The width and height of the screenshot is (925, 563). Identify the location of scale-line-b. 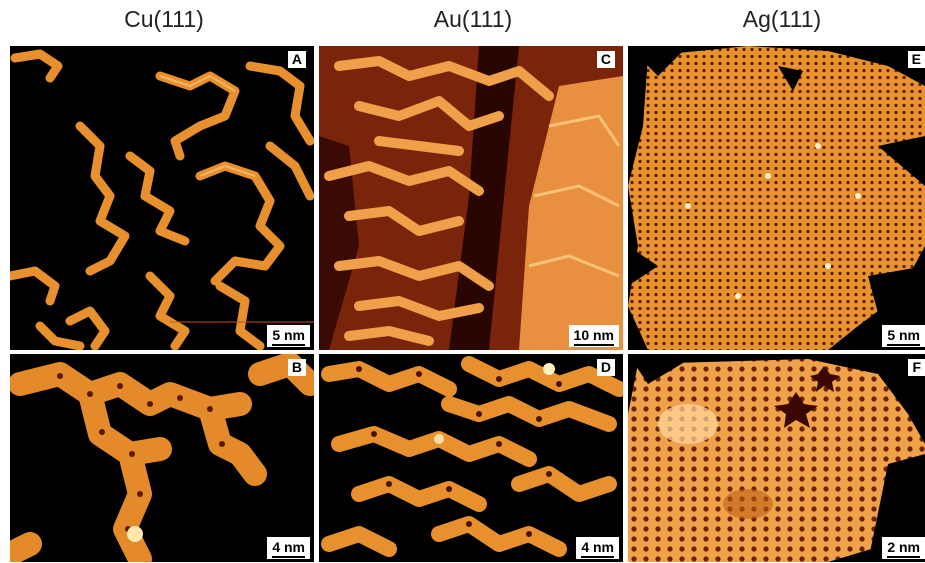
(288, 557).